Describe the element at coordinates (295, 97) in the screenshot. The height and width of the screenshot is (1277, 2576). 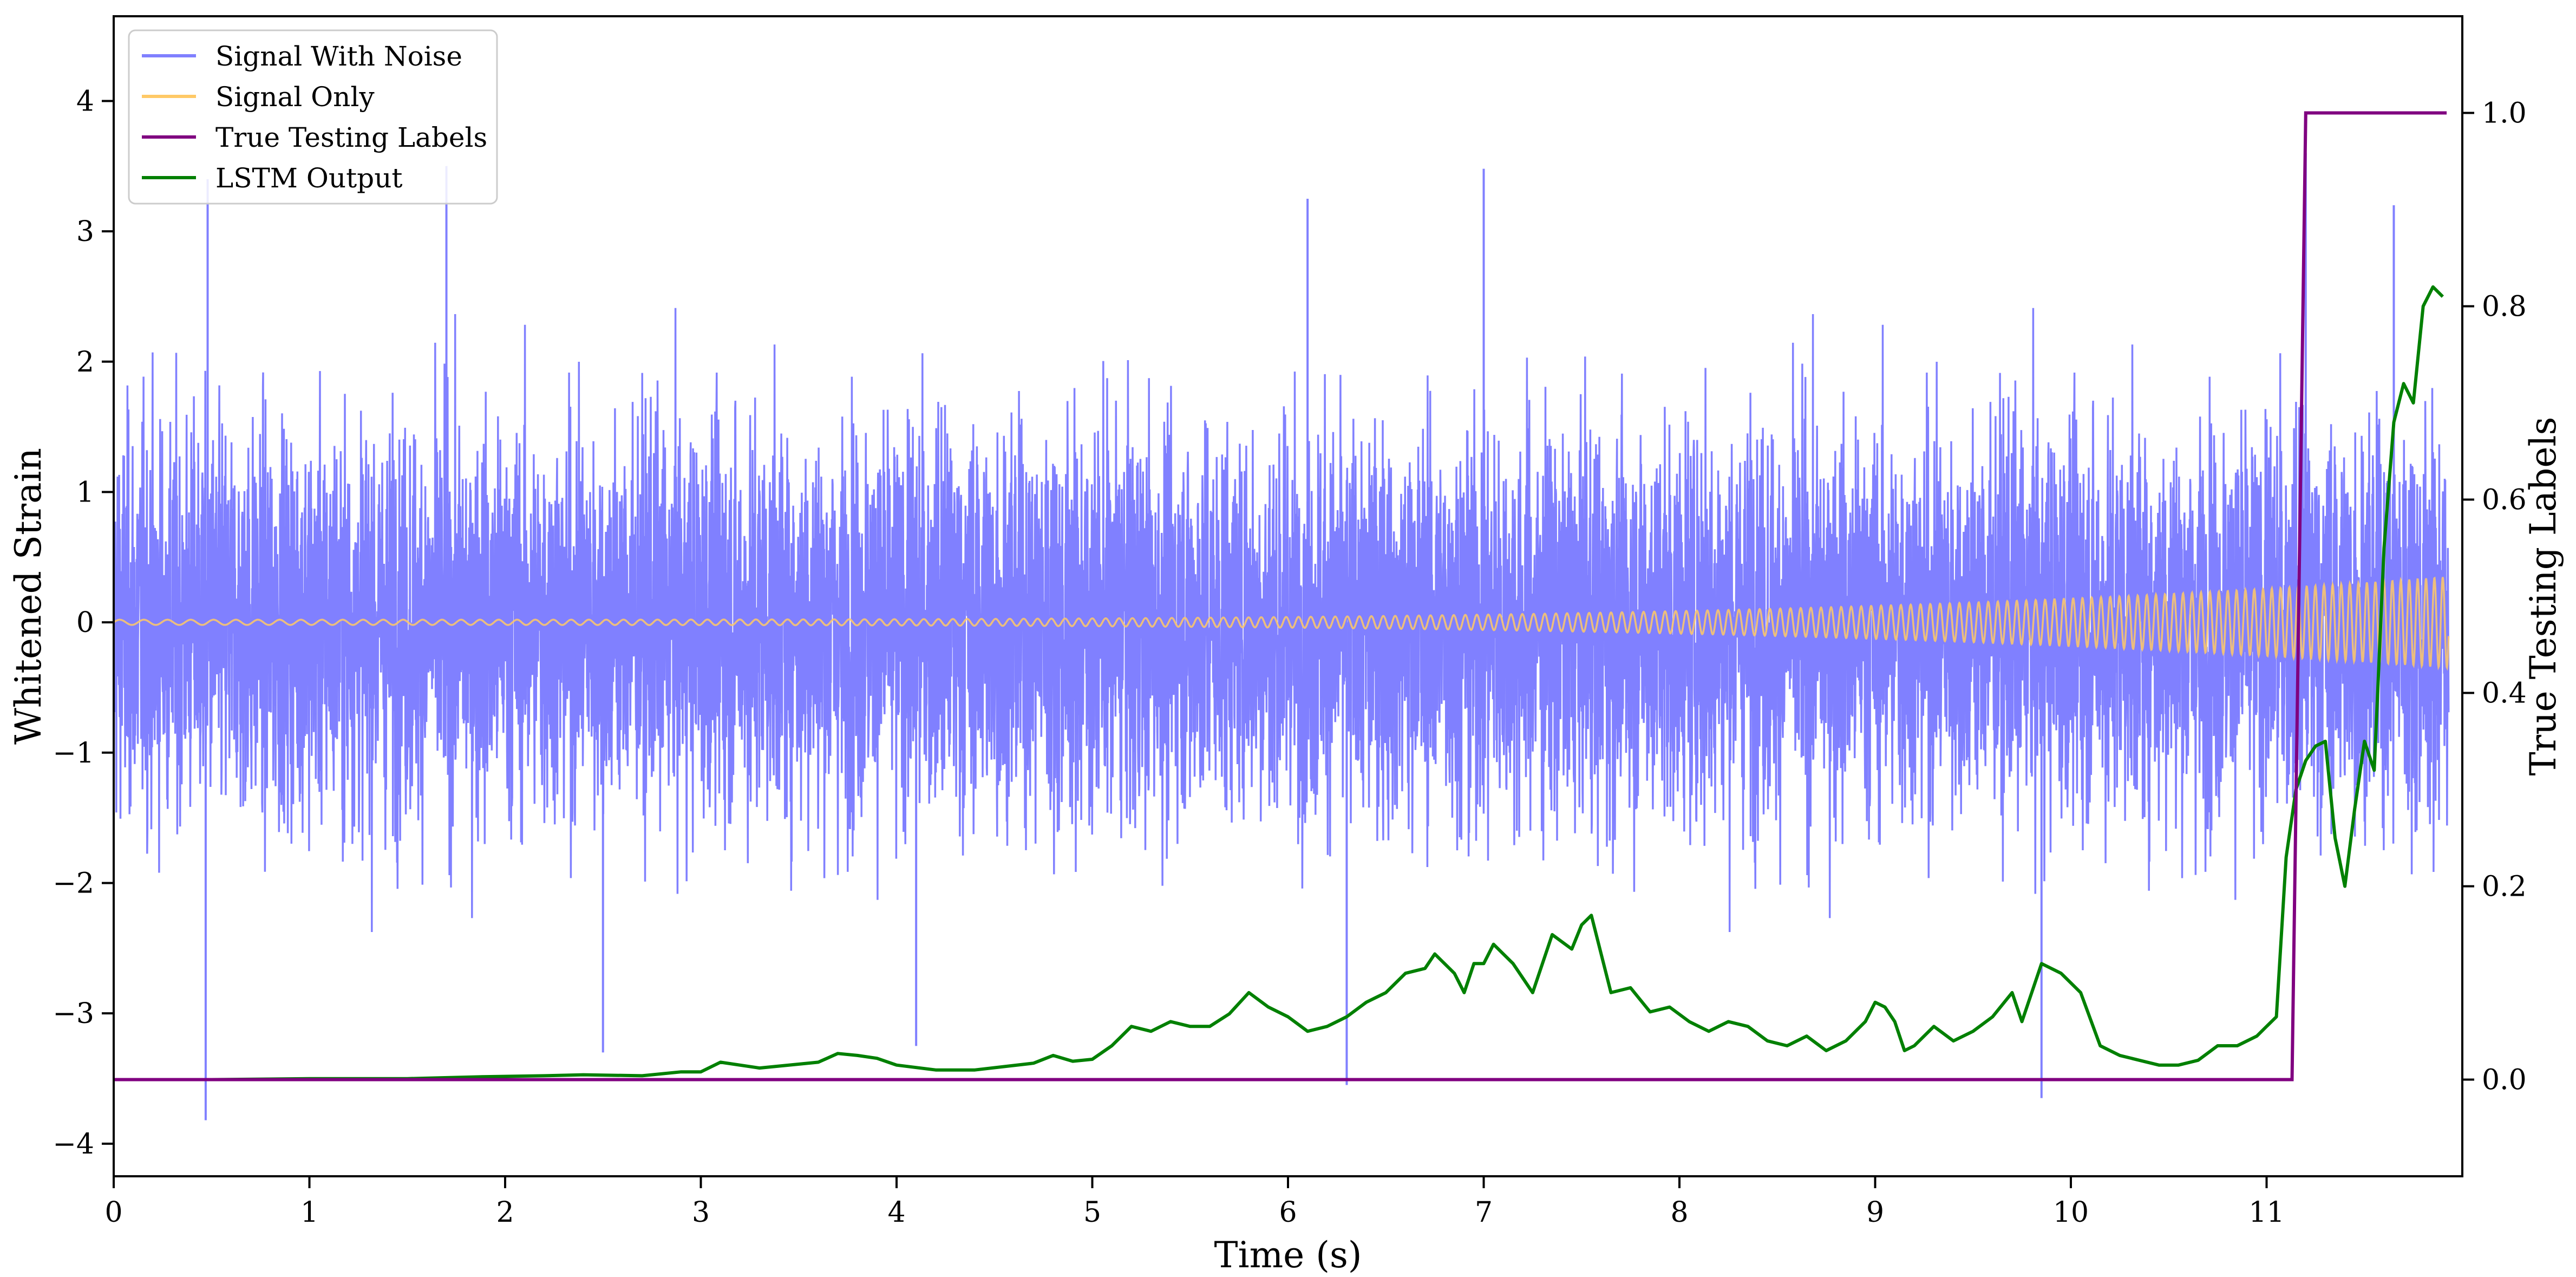
I see `legend-label-1: Signal Only` at that location.